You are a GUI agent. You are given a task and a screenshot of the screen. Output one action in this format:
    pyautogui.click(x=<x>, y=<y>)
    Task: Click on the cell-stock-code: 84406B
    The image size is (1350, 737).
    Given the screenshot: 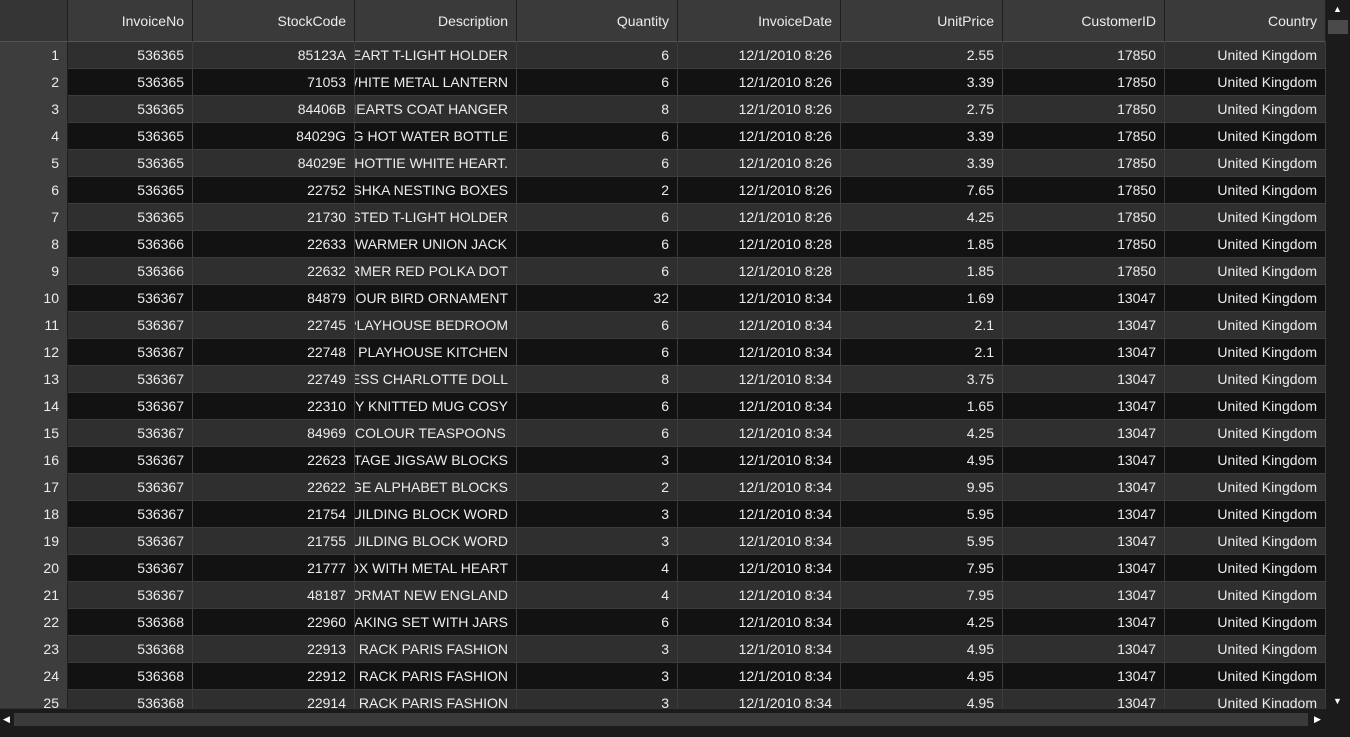 What is the action you would take?
    pyautogui.click(x=274, y=109)
    